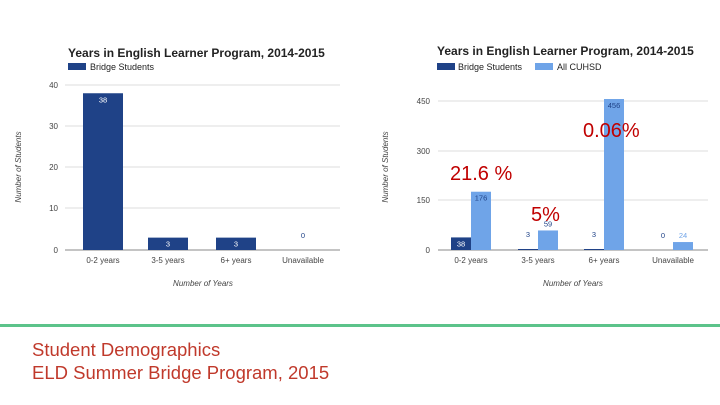  What do you see at coordinates (614, 105) in the screenshot?
I see `right-label-cuhsd-6plus-years: 456` at bounding box center [614, 105].